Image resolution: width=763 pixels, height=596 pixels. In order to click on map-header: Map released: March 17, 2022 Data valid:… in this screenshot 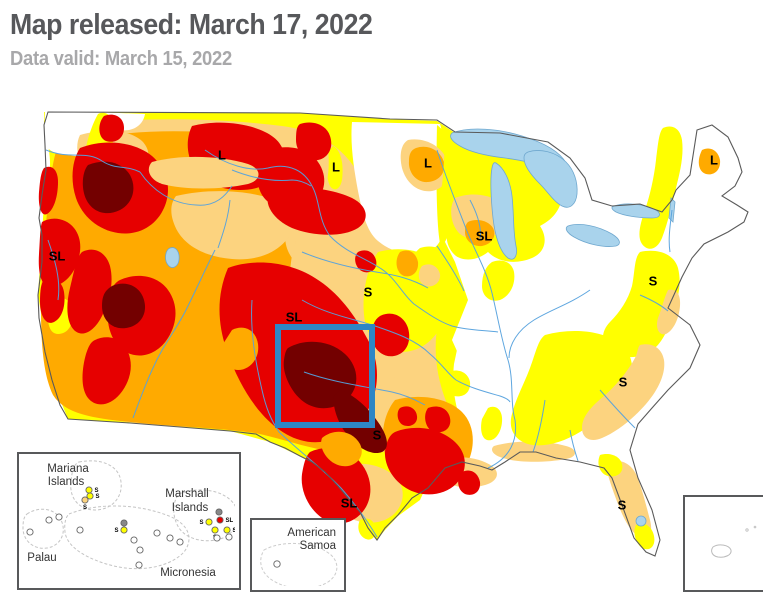, I will do `click(191, 40)`.